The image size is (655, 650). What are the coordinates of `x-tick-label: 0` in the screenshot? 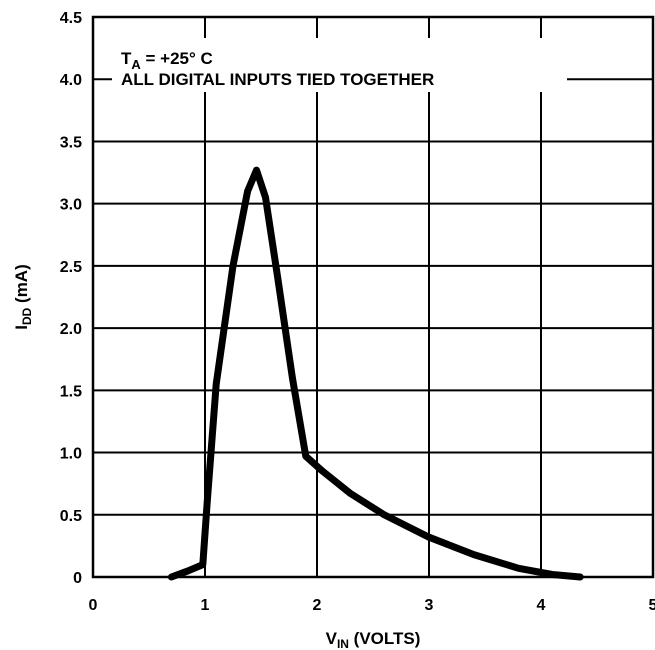 It's located at (93, 605).